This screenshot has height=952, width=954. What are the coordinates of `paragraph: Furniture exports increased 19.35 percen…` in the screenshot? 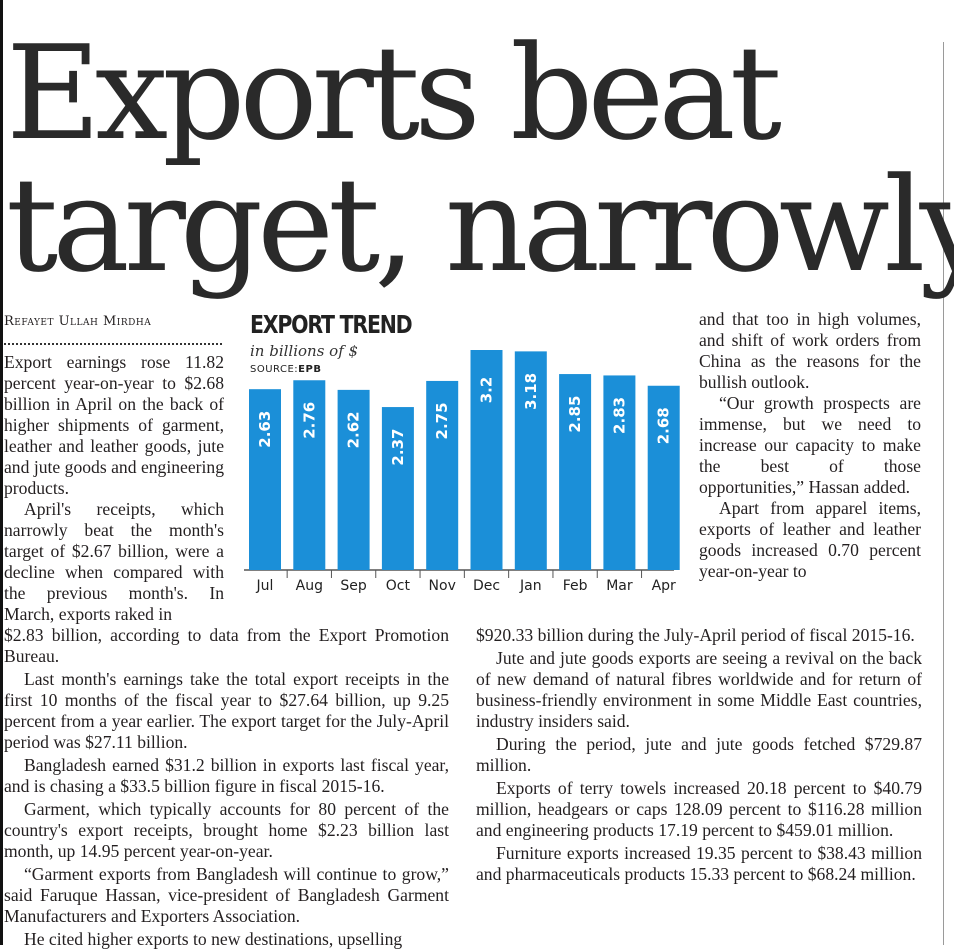 It's located at (699, 863).